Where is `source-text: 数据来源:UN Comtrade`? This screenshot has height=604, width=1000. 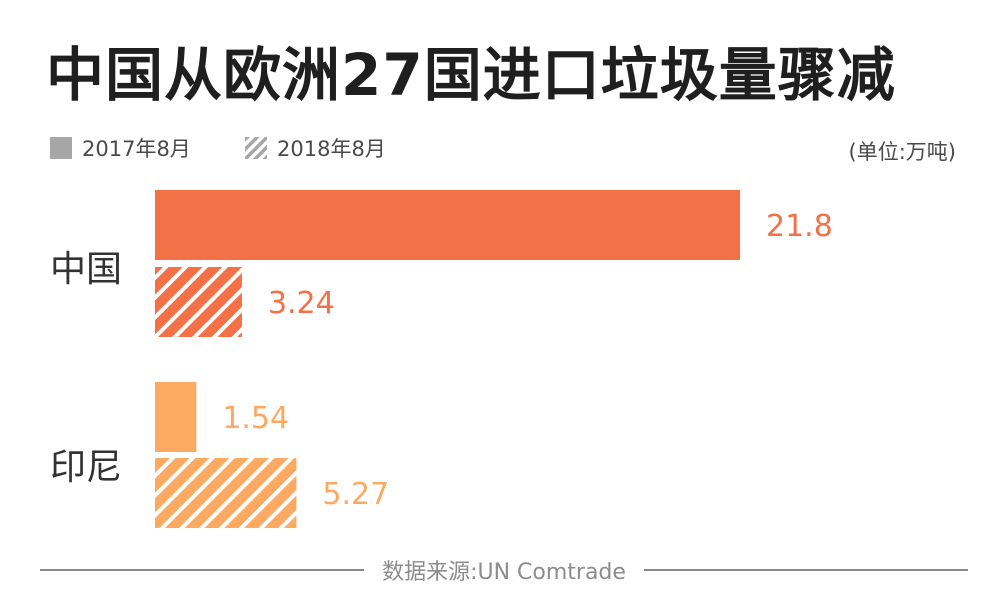
source-text: 数据来源:UN Comtrade is located at coordinates (504, 572).